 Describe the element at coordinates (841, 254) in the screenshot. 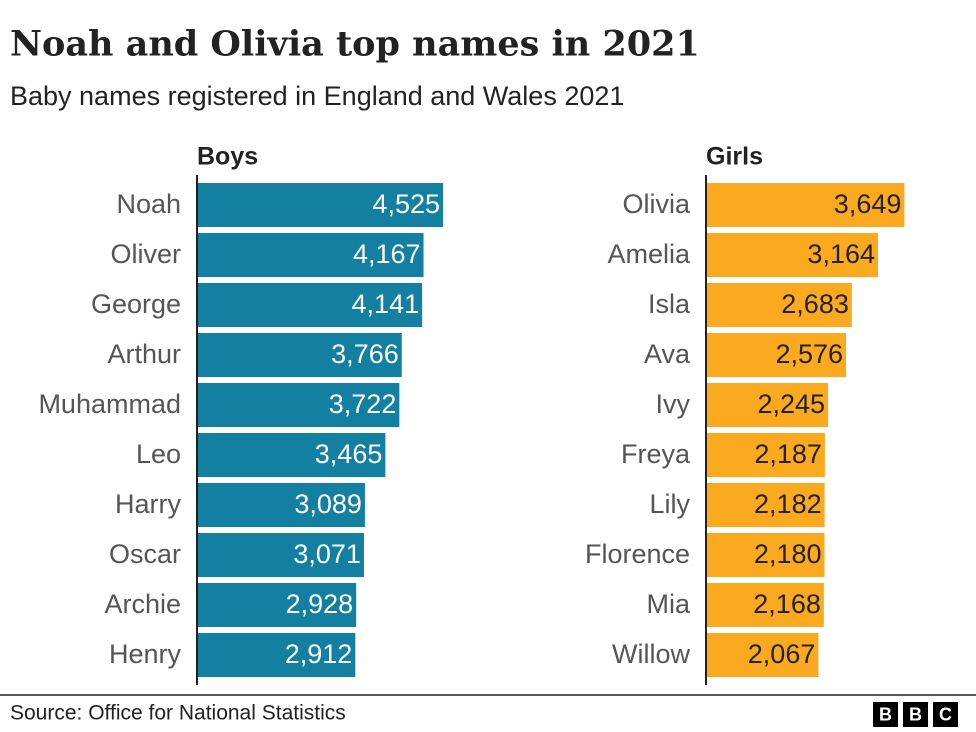

I see `value-label: 3,164` at that location.